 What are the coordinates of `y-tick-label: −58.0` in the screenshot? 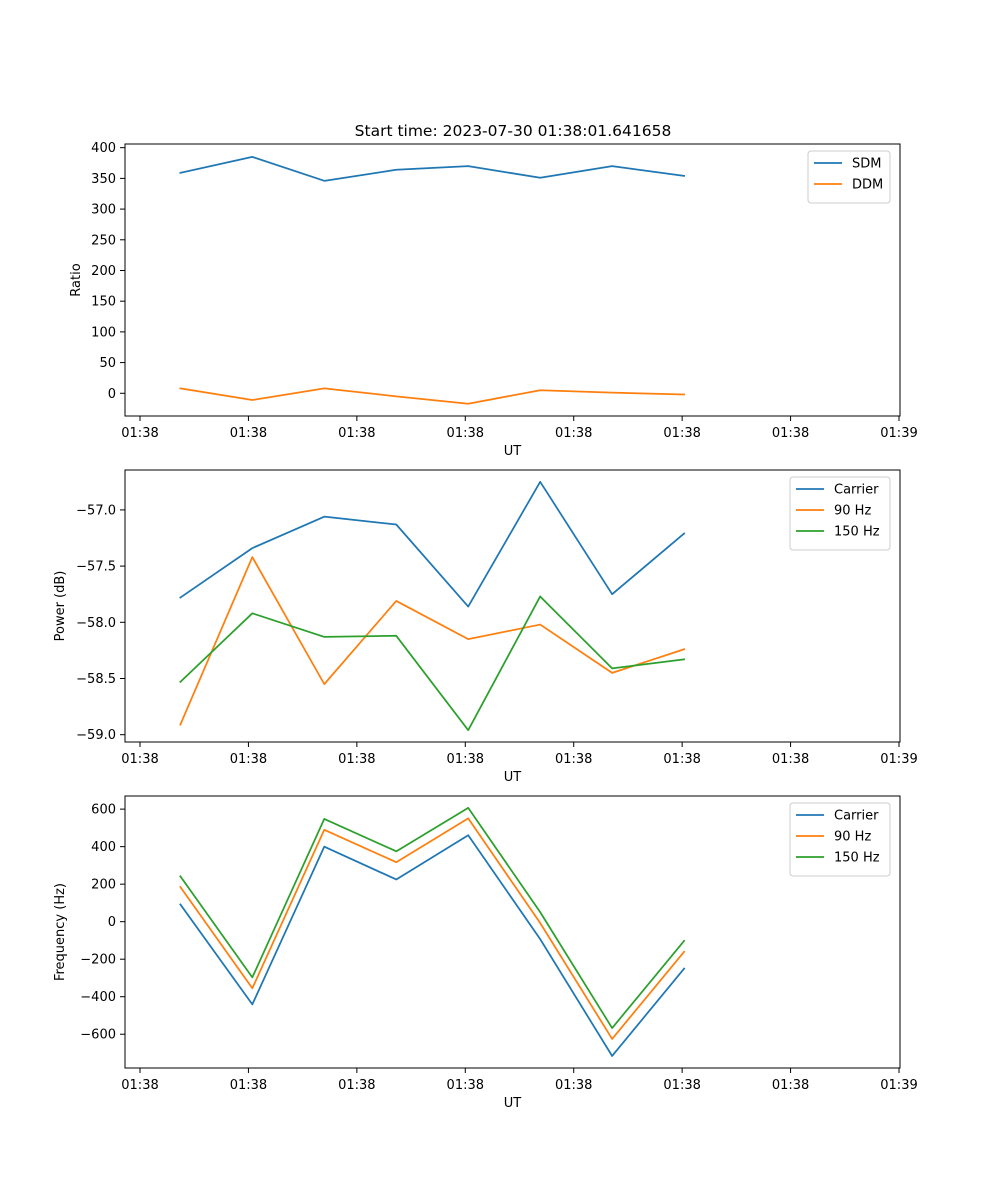 It's located at (96, 623).